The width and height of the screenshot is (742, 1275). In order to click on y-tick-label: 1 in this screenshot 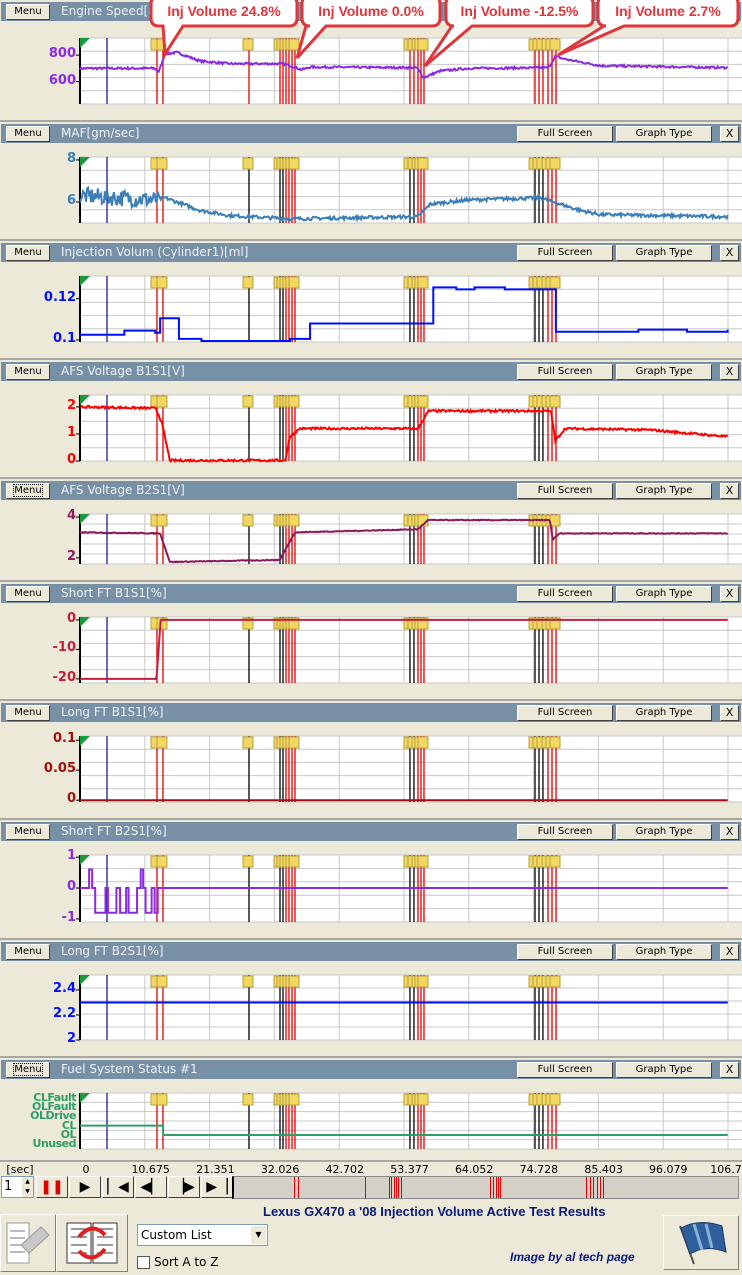, I will do `click(71, 432)`.